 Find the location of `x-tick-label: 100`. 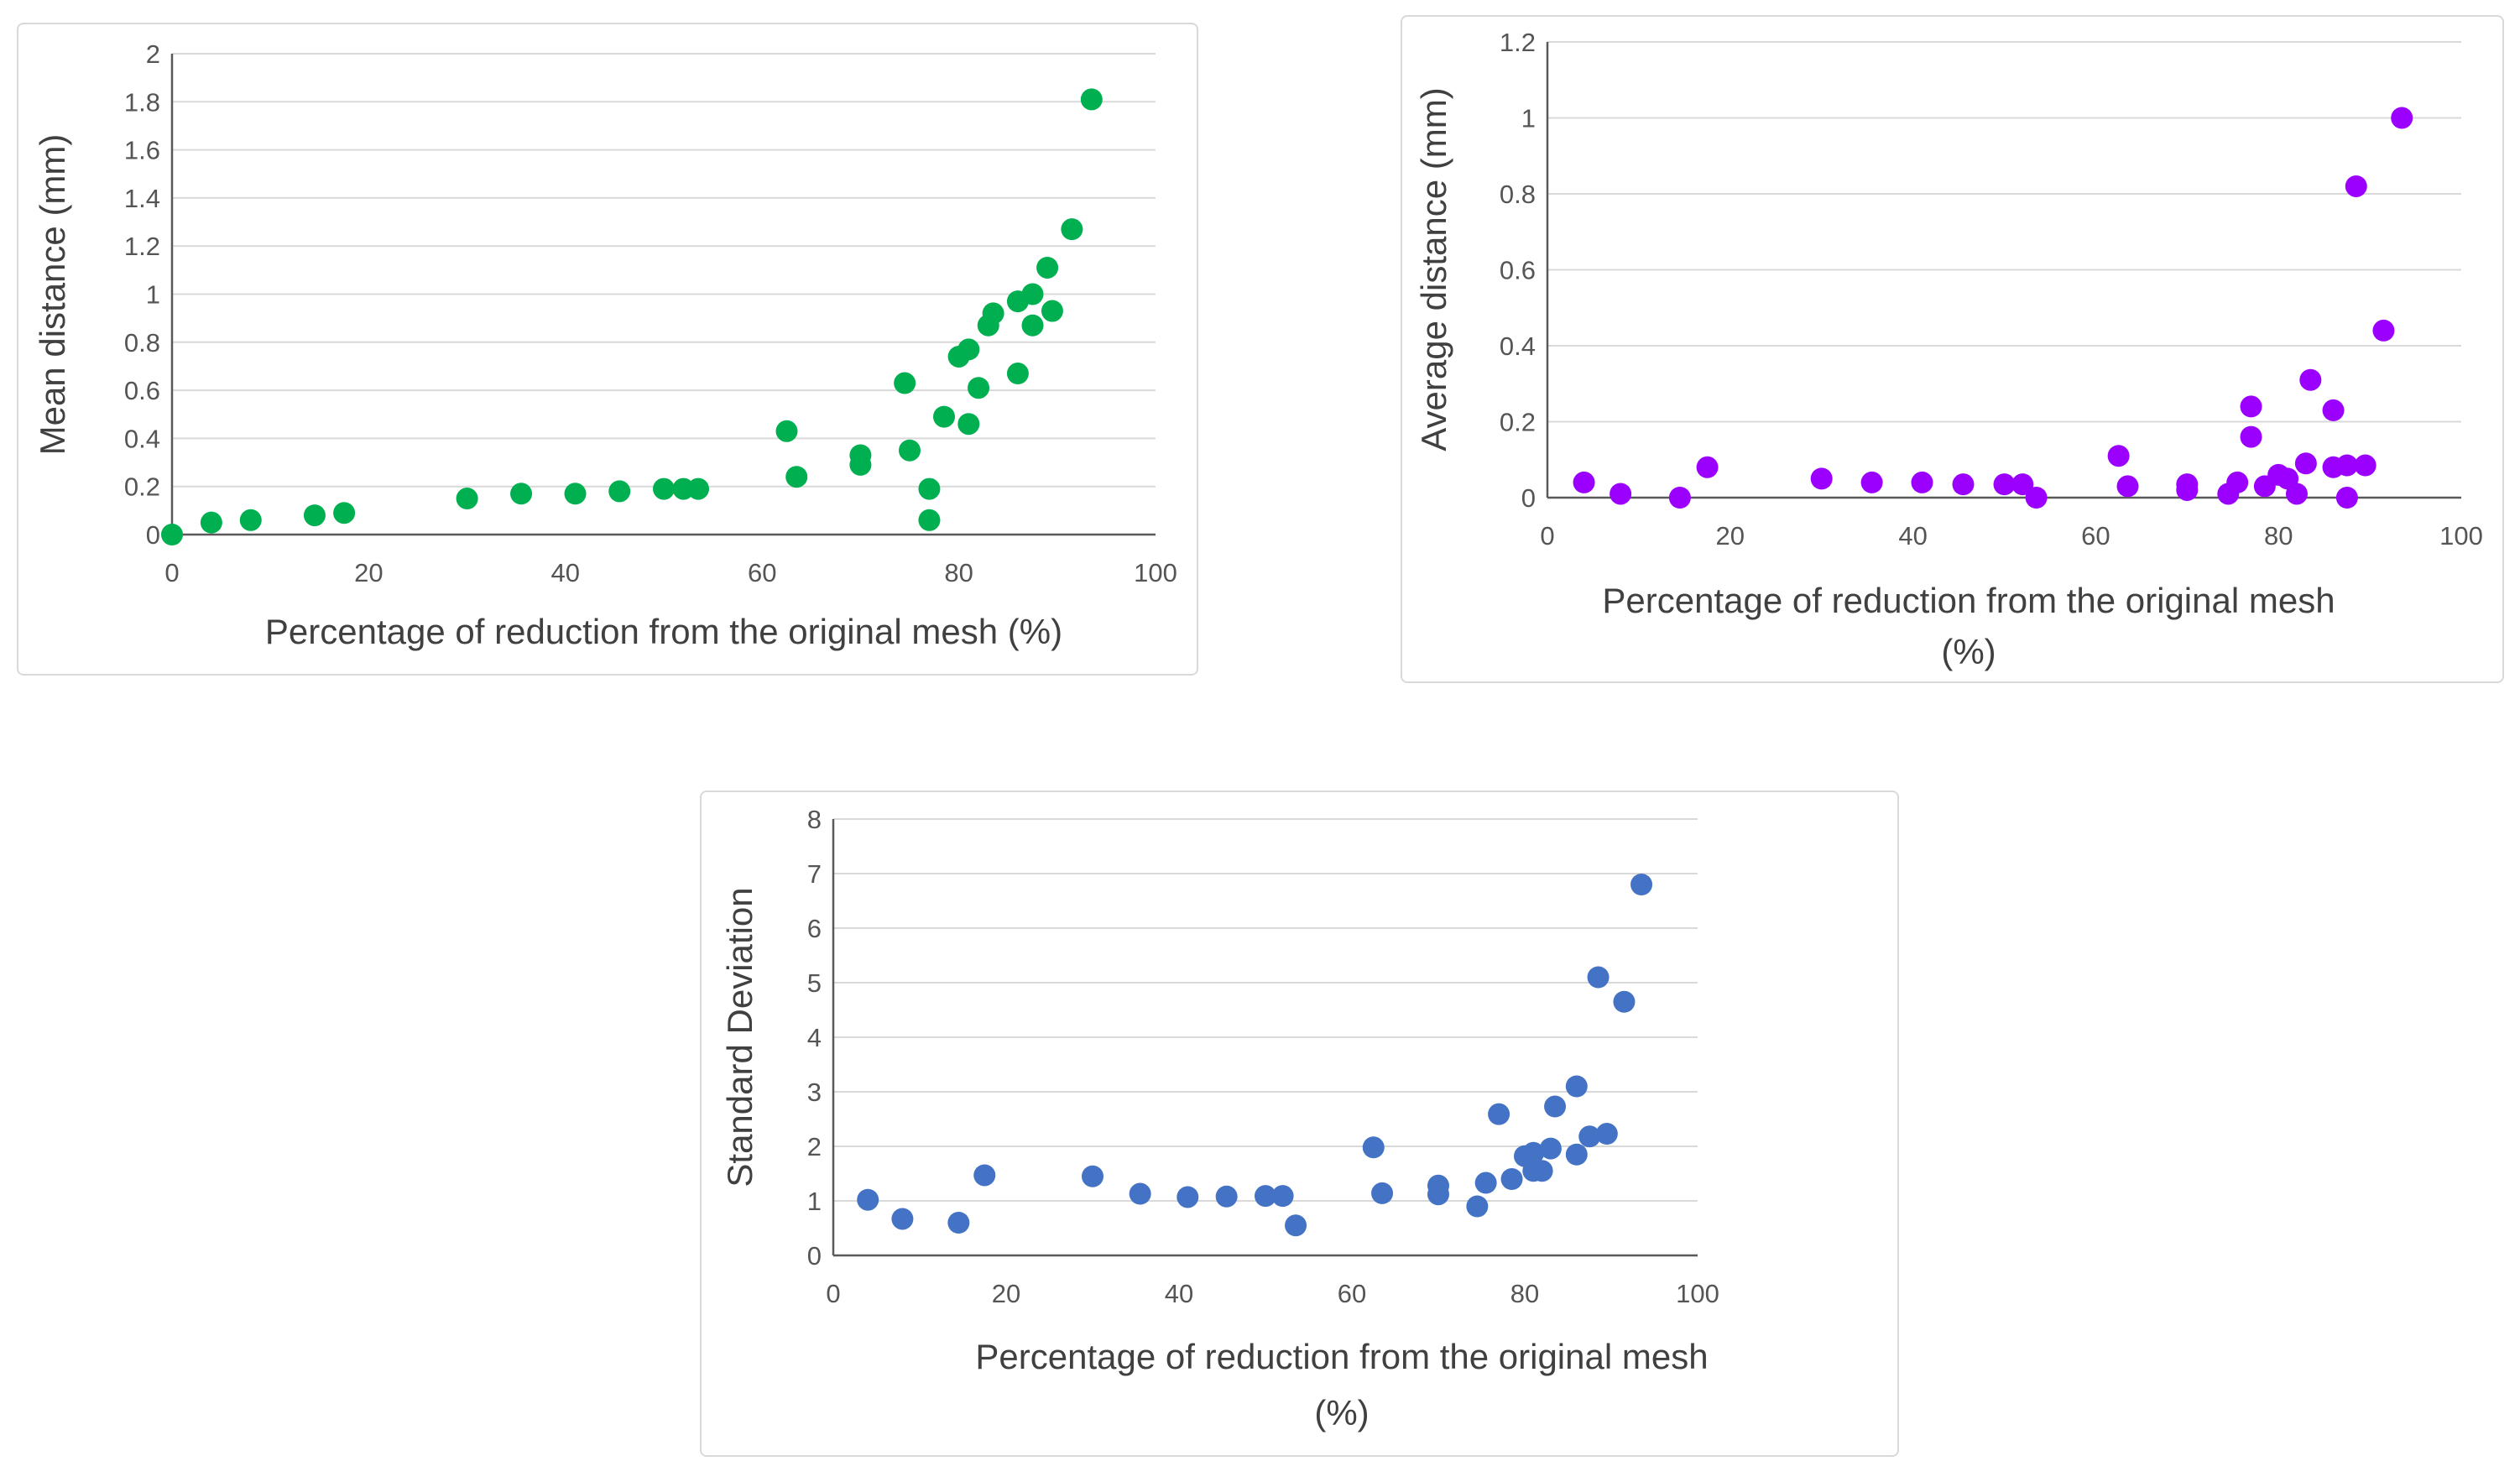

x-tick-label: 100 is located at coordinates (2461, 536).